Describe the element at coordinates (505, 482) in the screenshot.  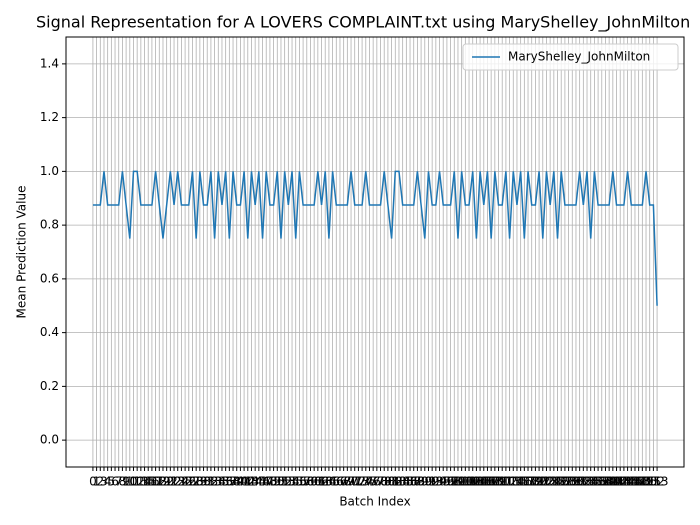
I see `x-tick-label: 112` at that location.